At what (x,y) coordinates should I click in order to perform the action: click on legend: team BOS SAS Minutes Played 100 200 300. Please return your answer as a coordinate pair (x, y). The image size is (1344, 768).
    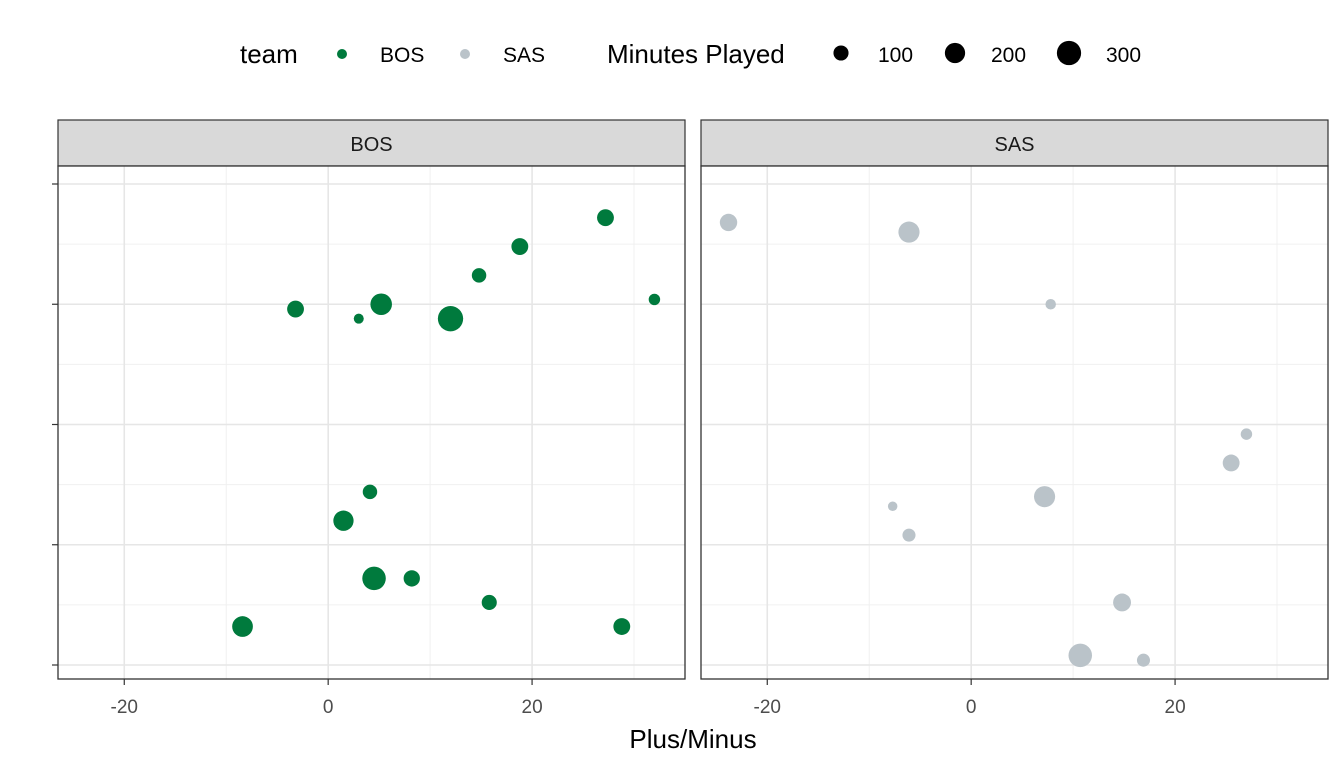
    Looking at the image, I should click on (690, 54).